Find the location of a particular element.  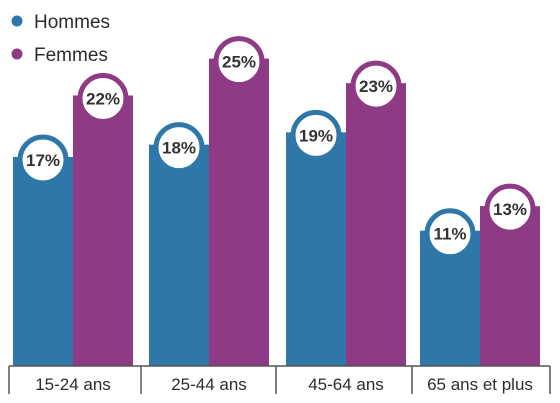

value-badge-hommes-65-ans-et-plus is located at coordinates (450, 234).